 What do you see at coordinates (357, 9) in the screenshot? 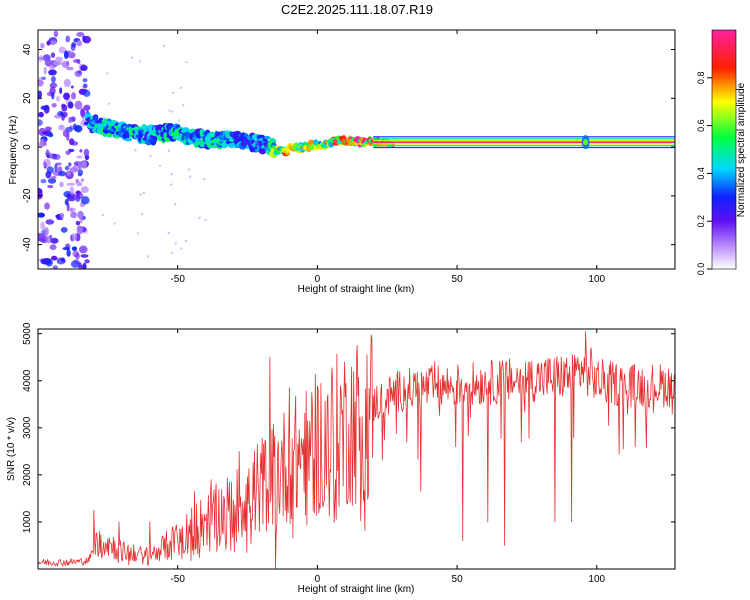
I see `page-title: C2E2.2025.111.18.07.R19` at bounding box center [357, 9].